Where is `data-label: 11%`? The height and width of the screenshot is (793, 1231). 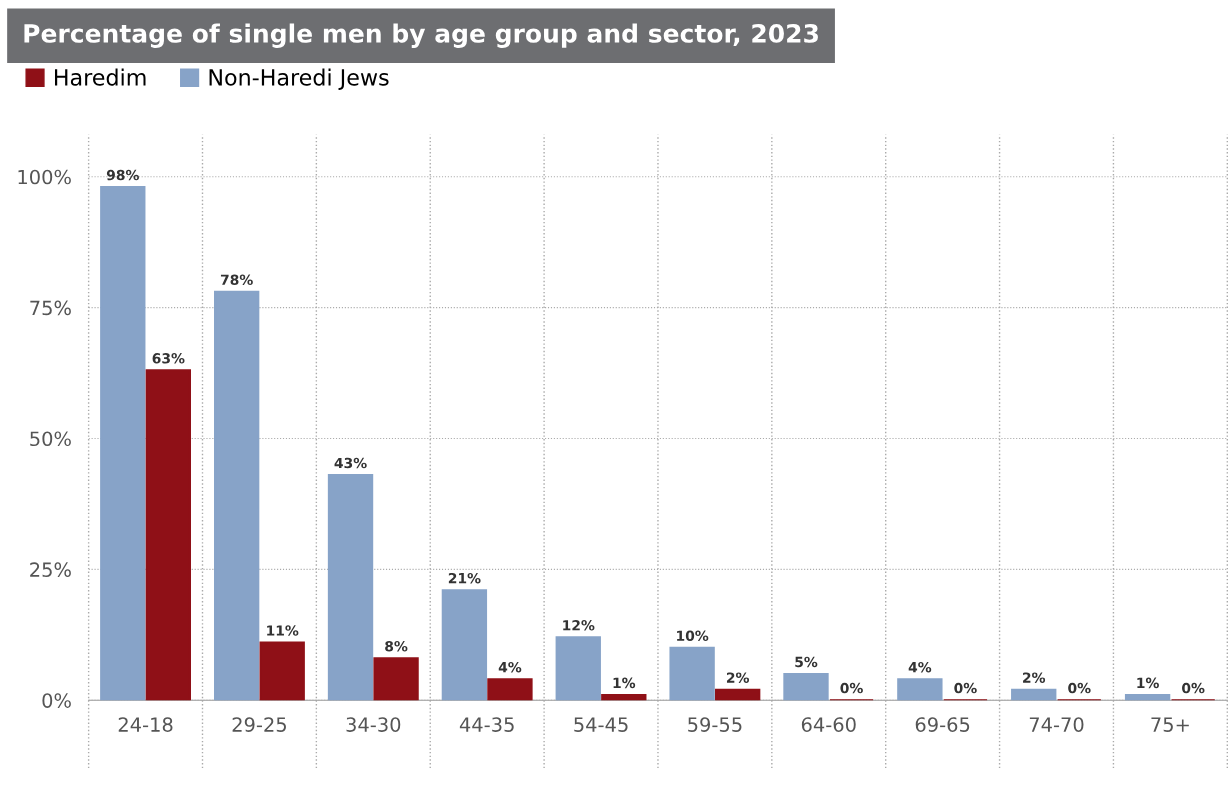 data-label: 11% is located at coordinates (283, 630).